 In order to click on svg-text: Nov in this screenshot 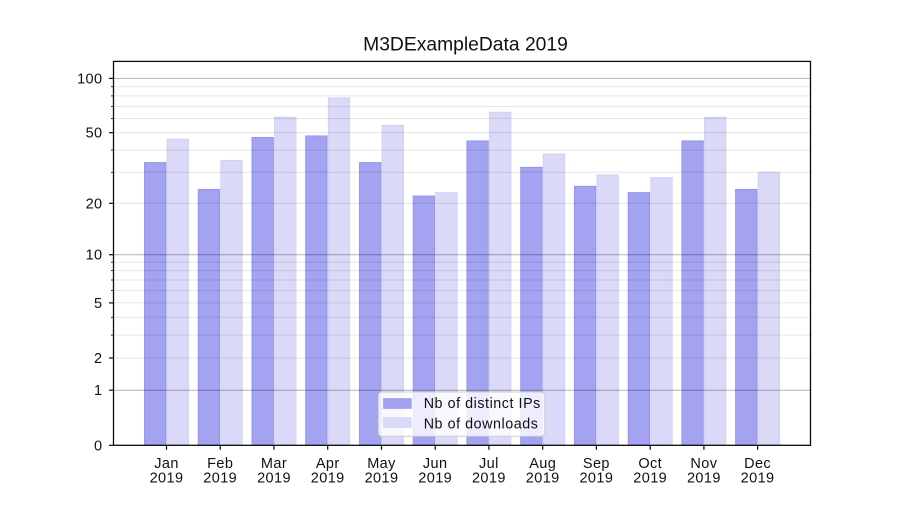, I will do `click(703, 464)`.